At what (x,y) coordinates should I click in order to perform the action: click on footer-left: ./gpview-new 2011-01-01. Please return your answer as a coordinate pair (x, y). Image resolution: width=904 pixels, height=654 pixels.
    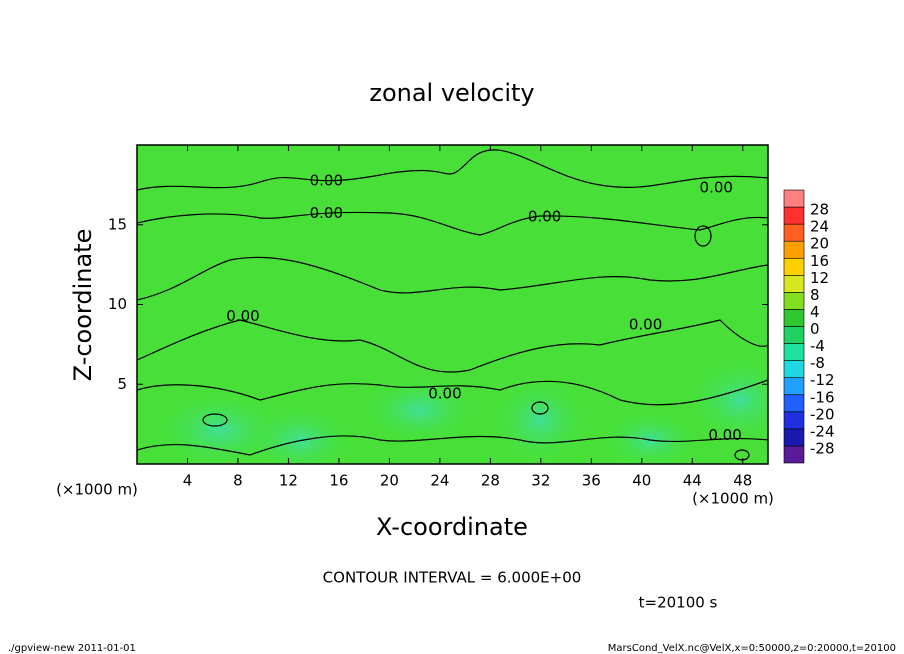
    Looking at the image, I should click on (72, 648).